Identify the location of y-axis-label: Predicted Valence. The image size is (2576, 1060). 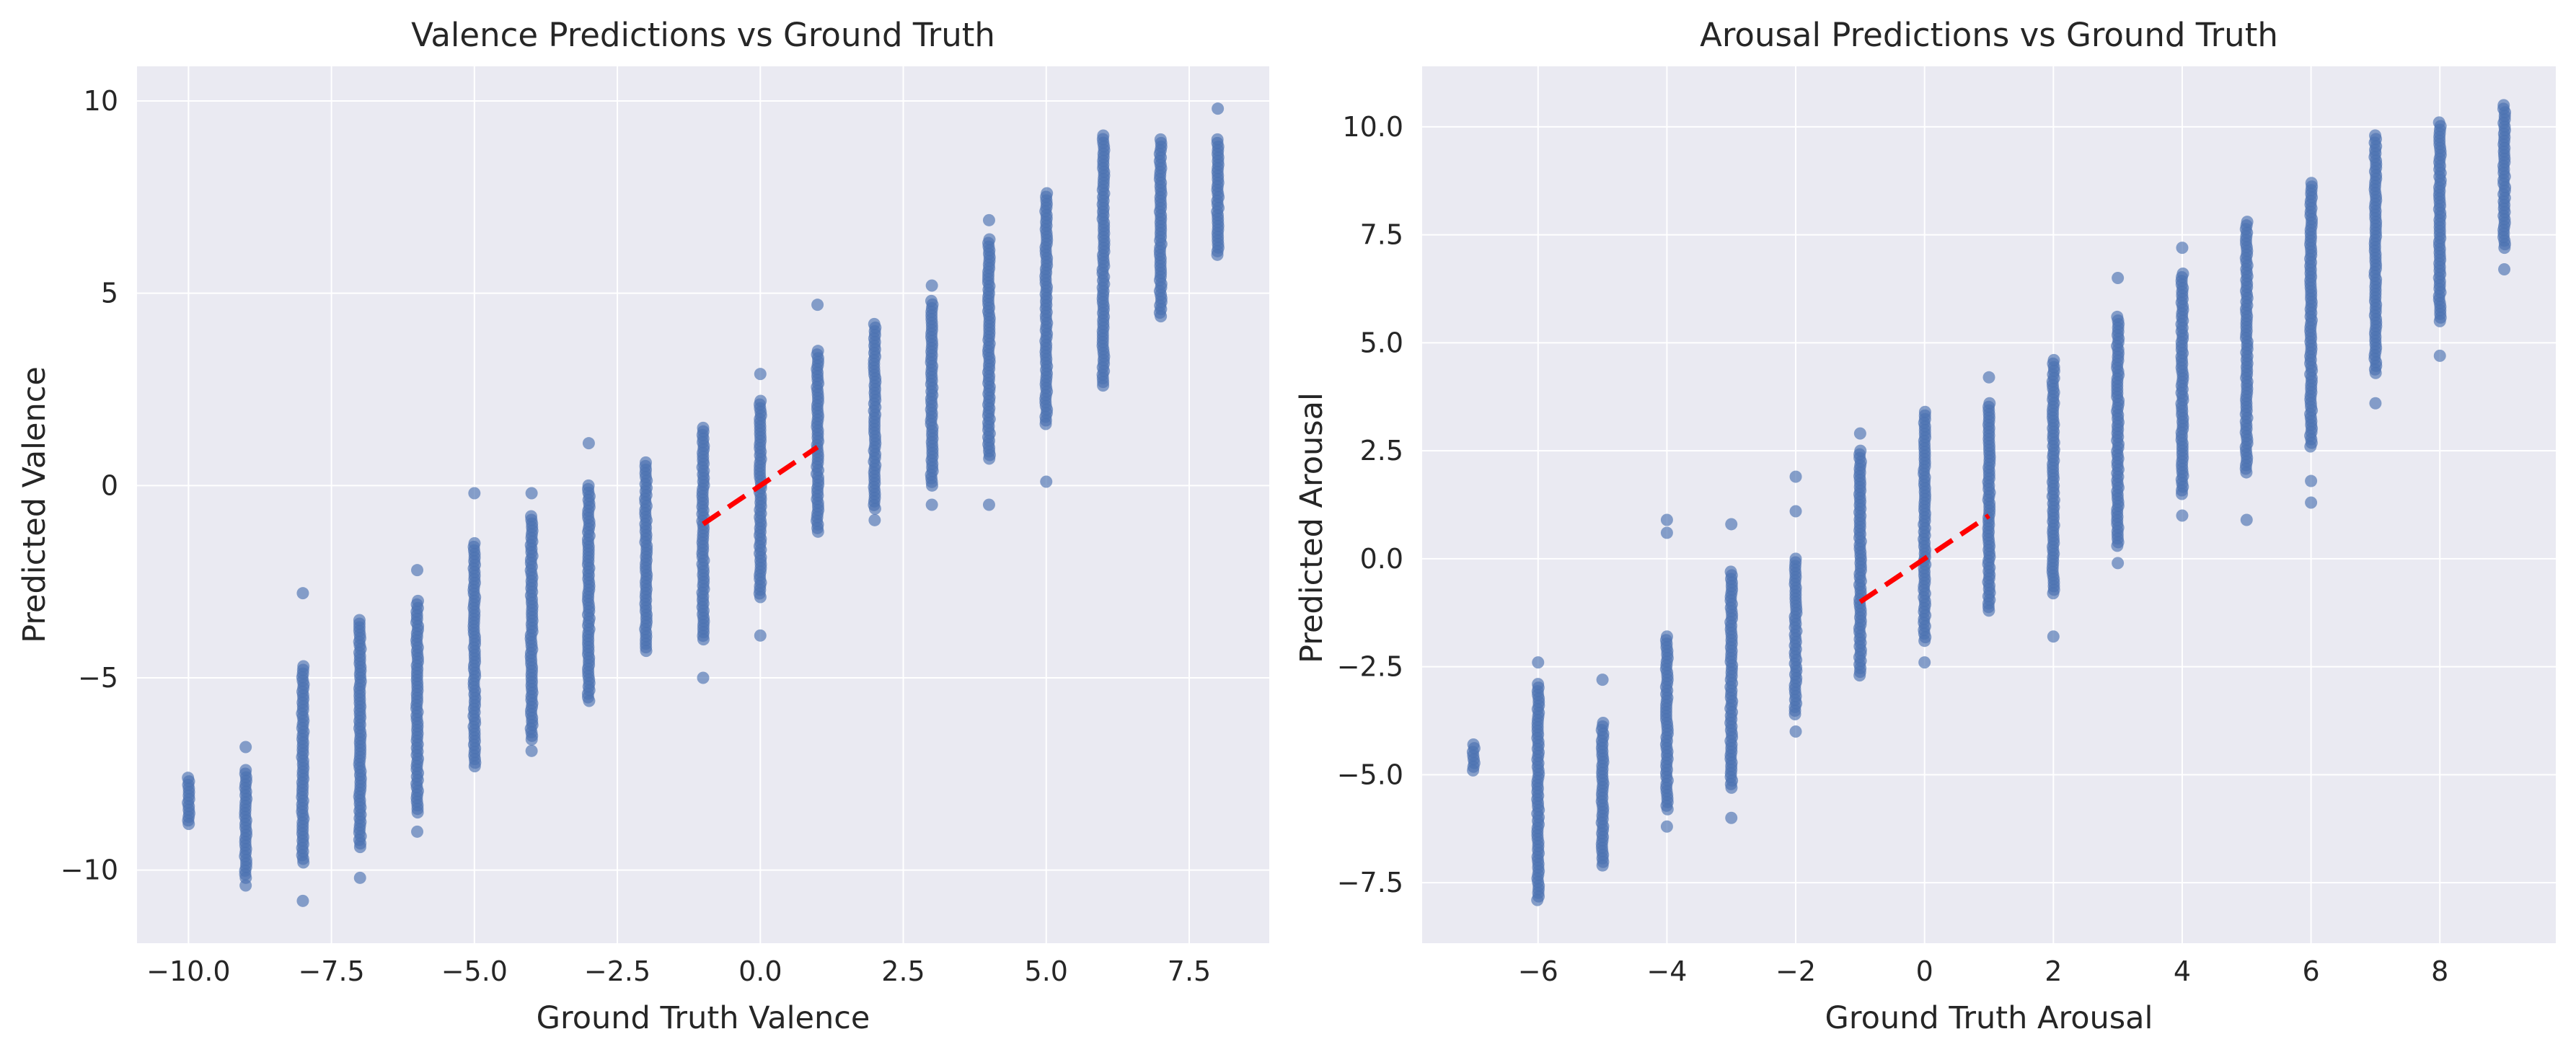
(35, 504).